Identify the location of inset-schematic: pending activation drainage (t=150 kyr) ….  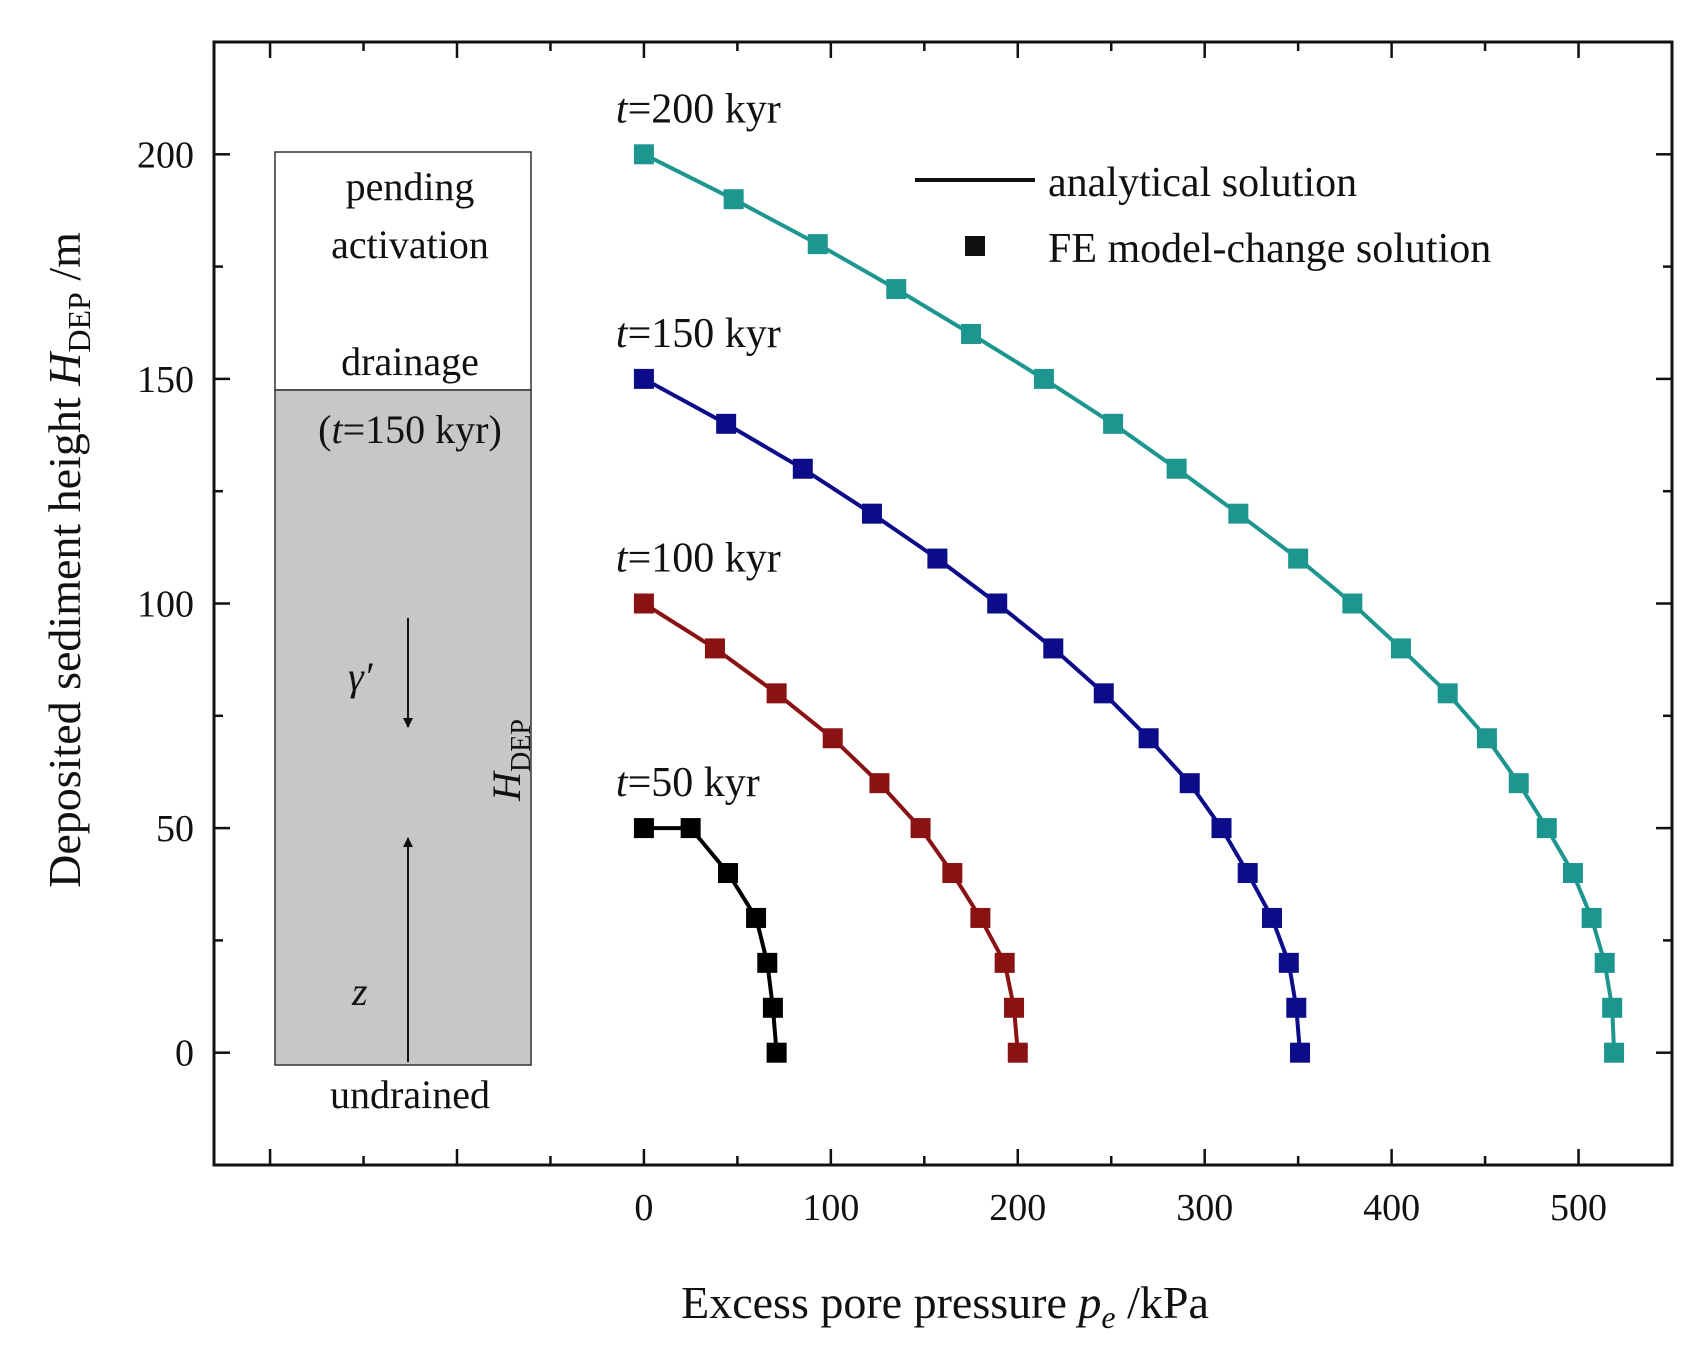
(405, 634).